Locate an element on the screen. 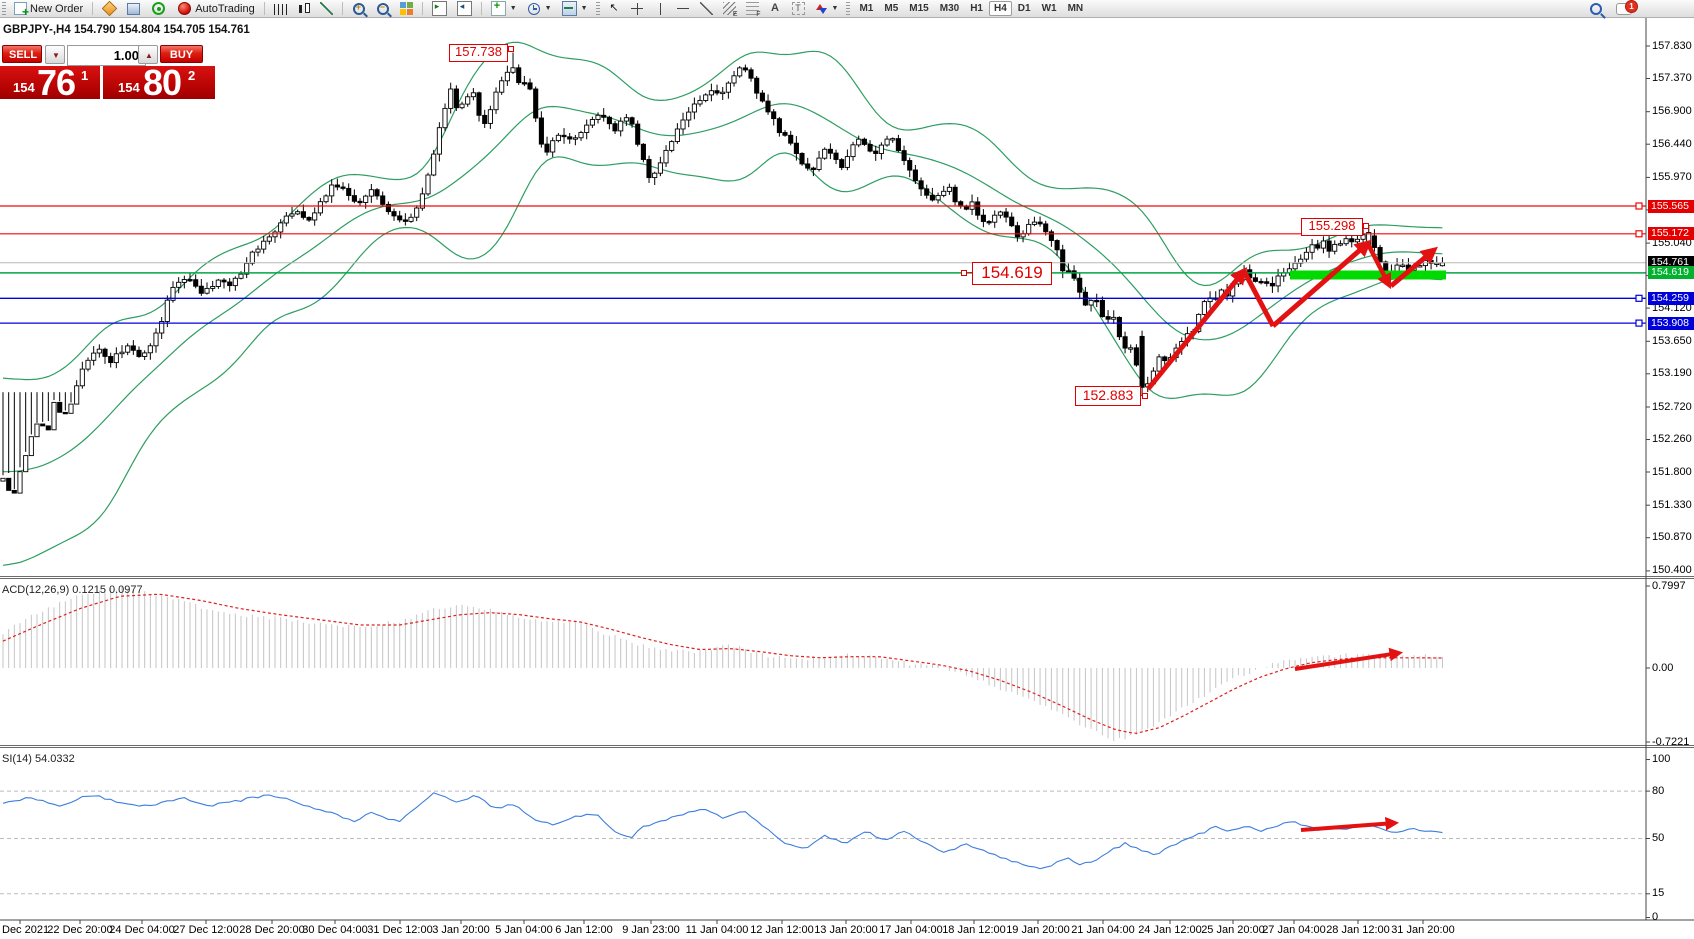  notifications-icon: 1 is located at coordinates (1627, 7).